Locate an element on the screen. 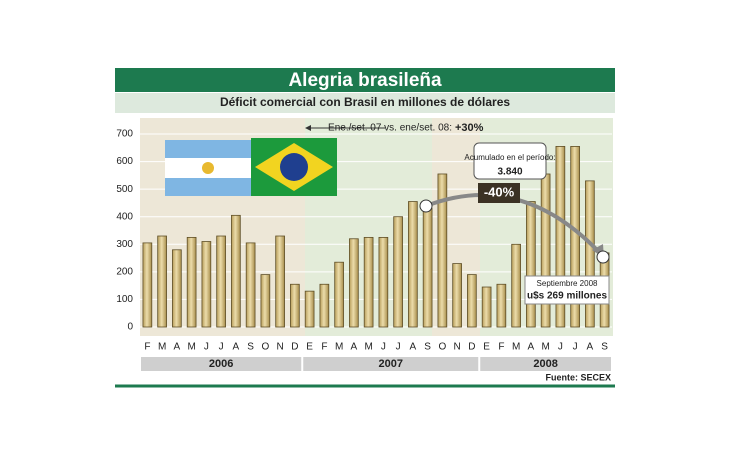 The width and height of the screenshot is (730, 460). year-label: 2006 is located at coordinates (221, 364).